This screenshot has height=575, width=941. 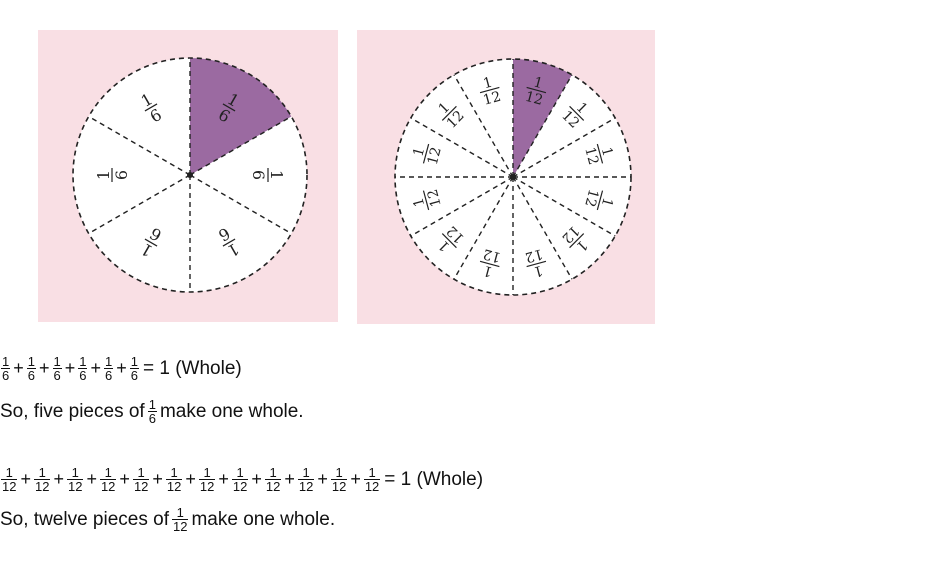 I want to click on slice-fraction-label: 16, so click(x=267, y=175).